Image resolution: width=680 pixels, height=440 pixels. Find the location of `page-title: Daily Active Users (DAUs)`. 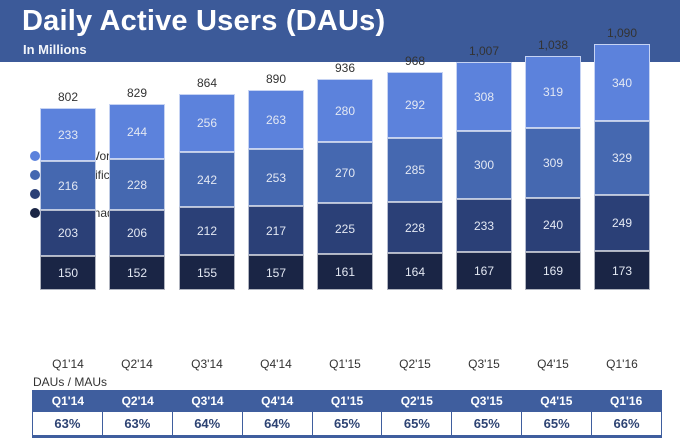

page-title: Daily Active Users (DAUs) is located at coordinates (204, 21).